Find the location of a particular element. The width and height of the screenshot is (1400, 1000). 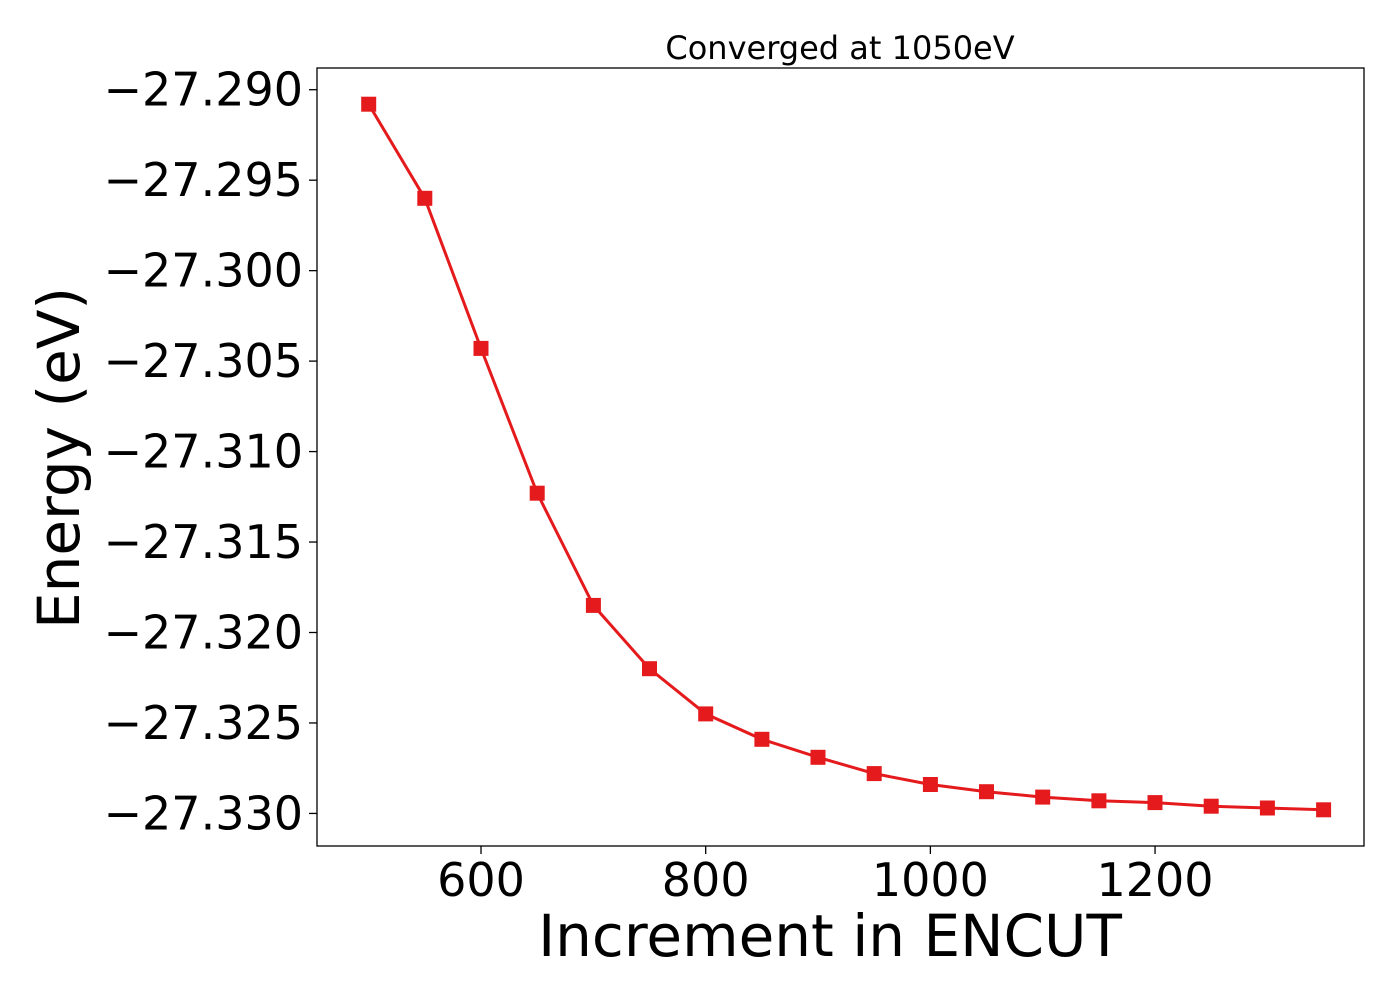

y-tick-label: −27.330 is located at coordinates (204, 813).